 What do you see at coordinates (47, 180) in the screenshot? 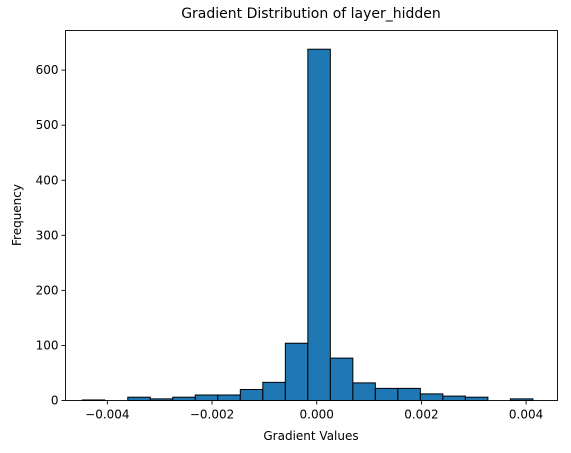
I see `y-tick-label: 400` at bounding box center [47, 180].